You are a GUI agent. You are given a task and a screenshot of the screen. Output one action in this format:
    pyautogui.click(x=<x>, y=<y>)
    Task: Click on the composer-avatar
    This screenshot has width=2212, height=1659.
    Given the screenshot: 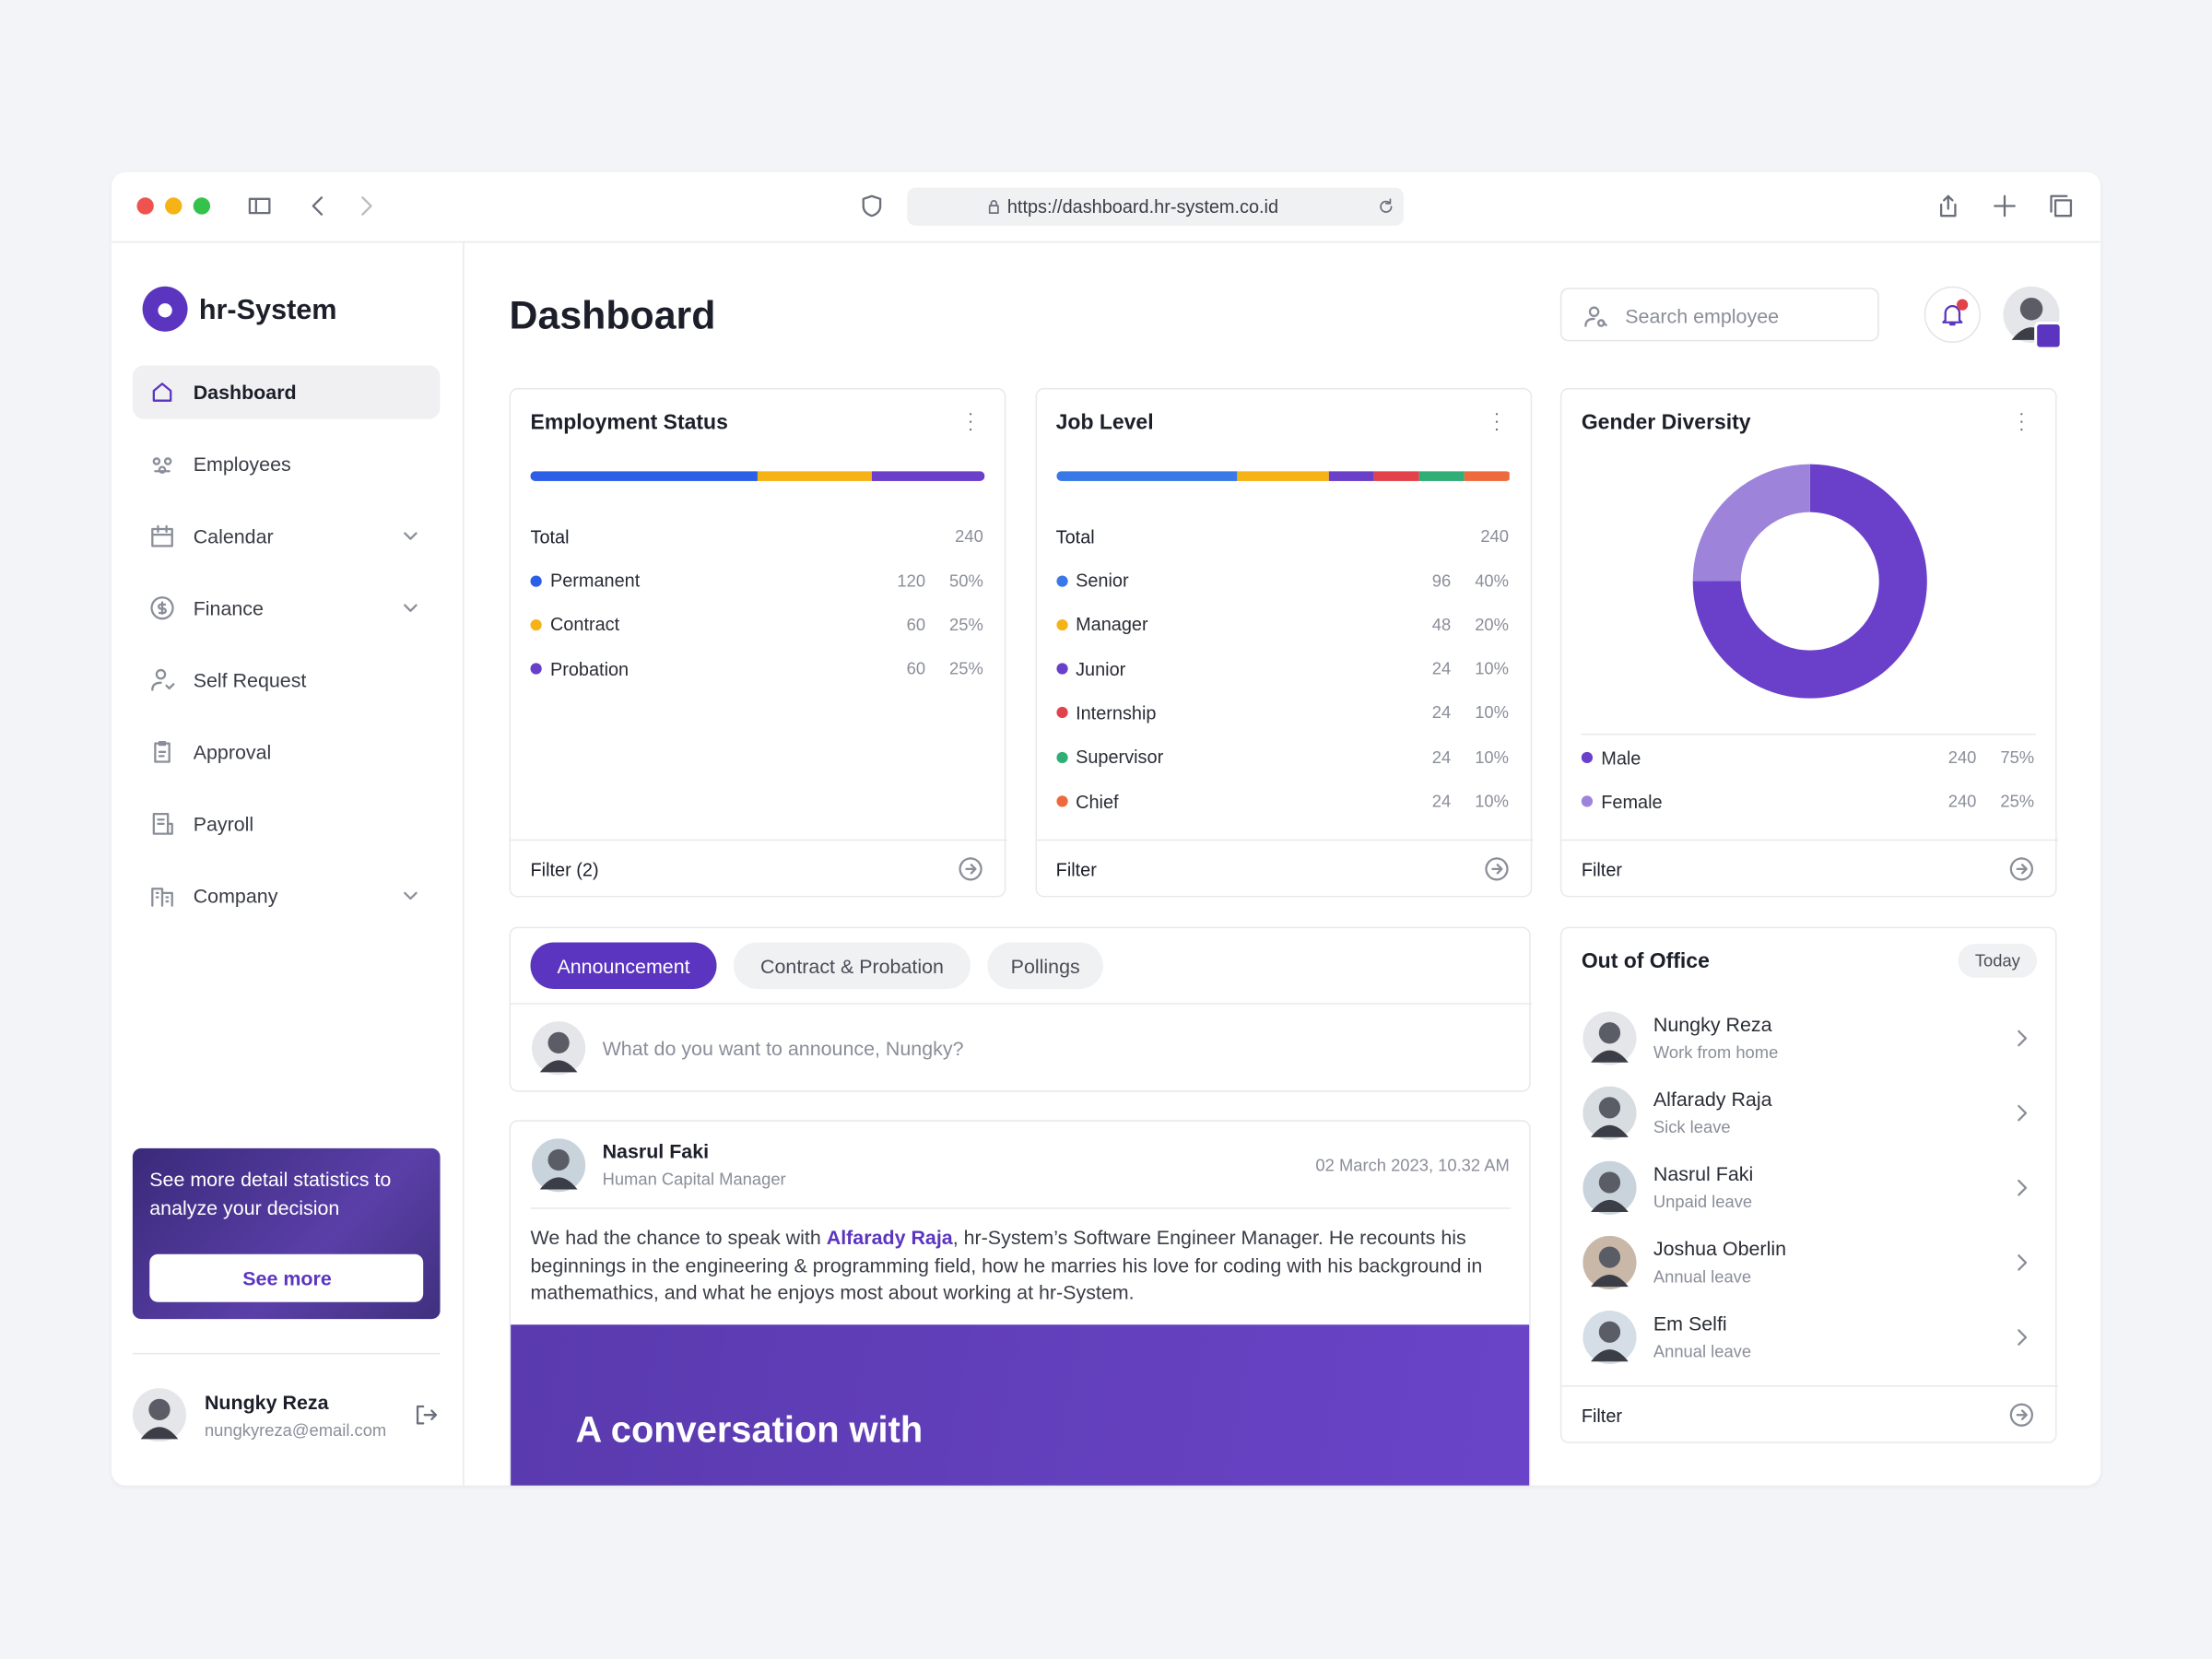 What is the action you would take?
    pyautogui.click(x=559, y=1048)
    